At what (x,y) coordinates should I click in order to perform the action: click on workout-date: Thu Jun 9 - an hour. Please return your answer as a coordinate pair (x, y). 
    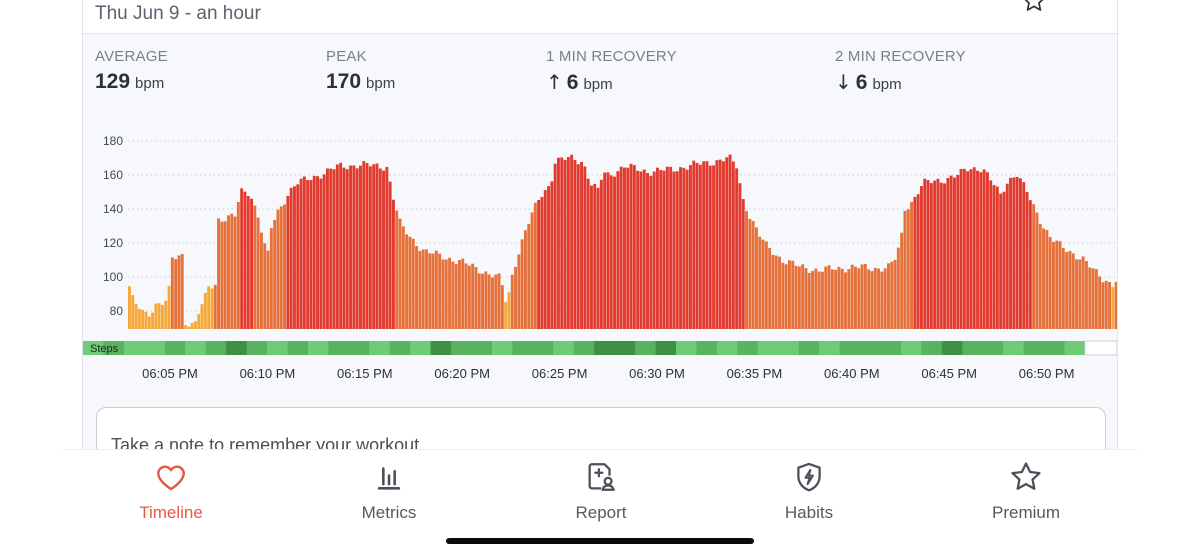
    Looking at the image, I should click on (178, 13).